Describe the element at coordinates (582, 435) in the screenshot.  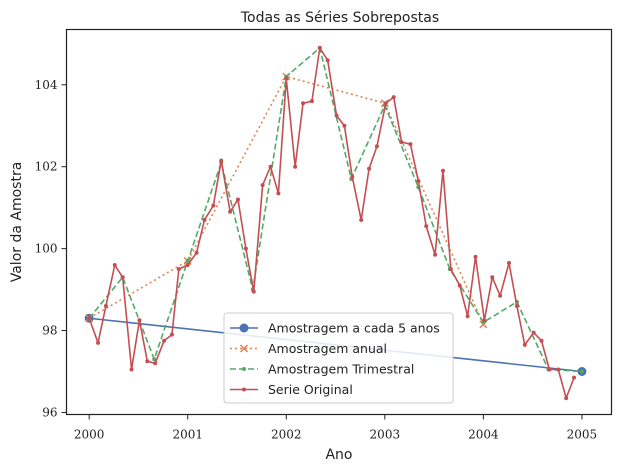
I see `x-tick-label: 2005` at that location.